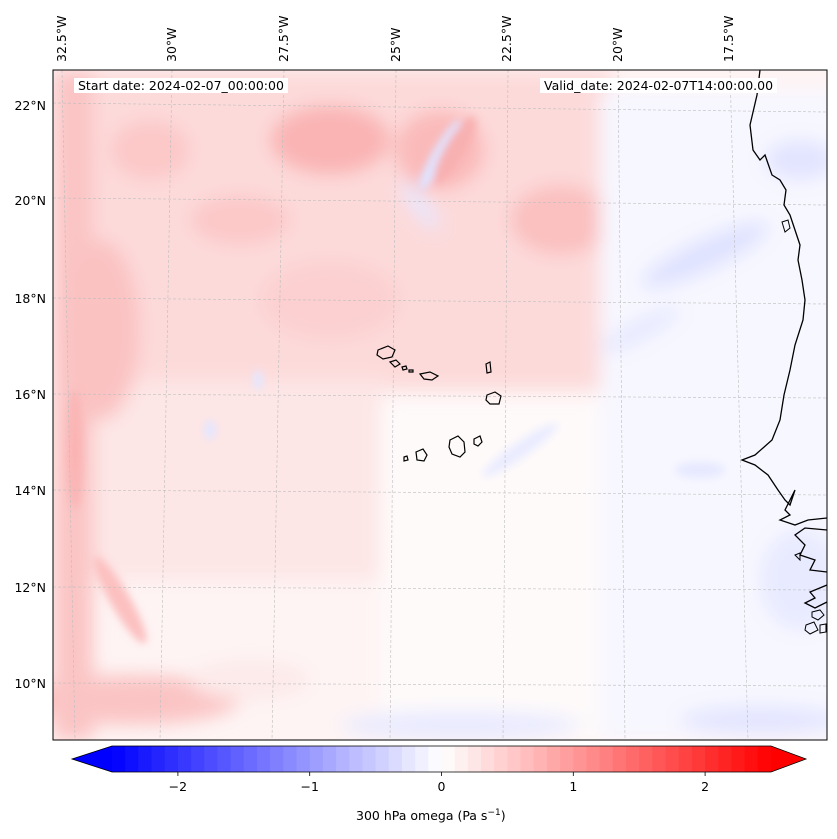 The height and width of the screenshot is (839, 837). I want to click on colorbar-high-extend, so click(788, 759).